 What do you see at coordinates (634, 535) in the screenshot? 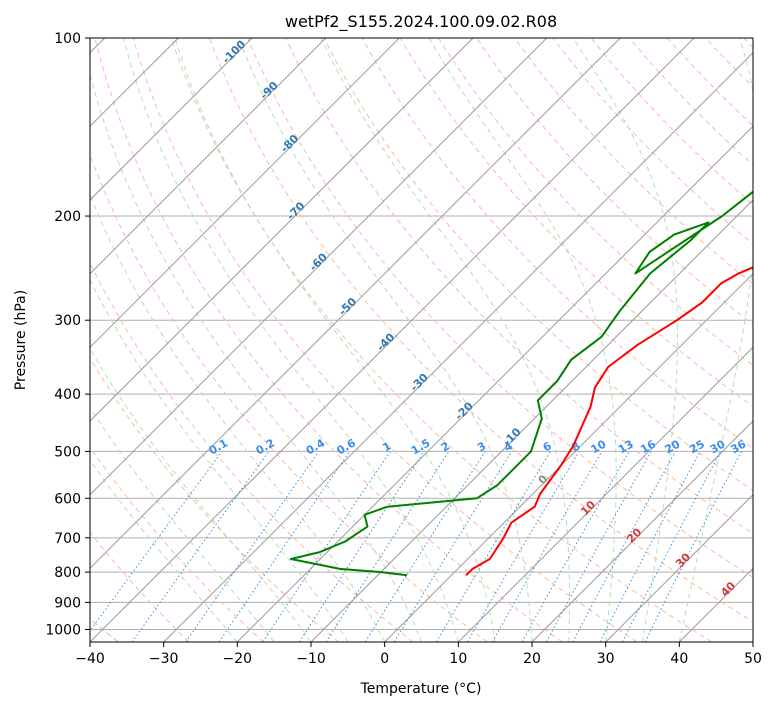
I see `isotherm-label: 20` at bounding box center [634, 535].